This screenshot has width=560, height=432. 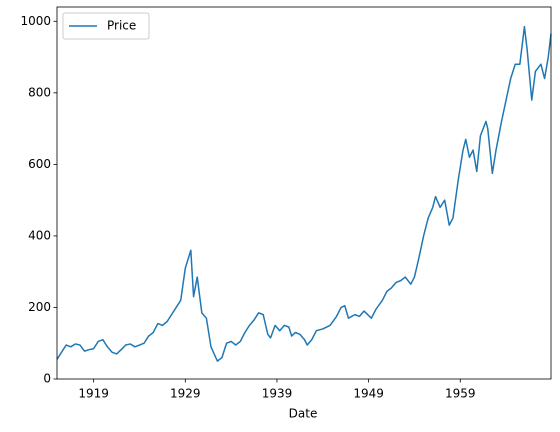 I want to click on x-tick-label: 1919, so click(x=93, y=394).